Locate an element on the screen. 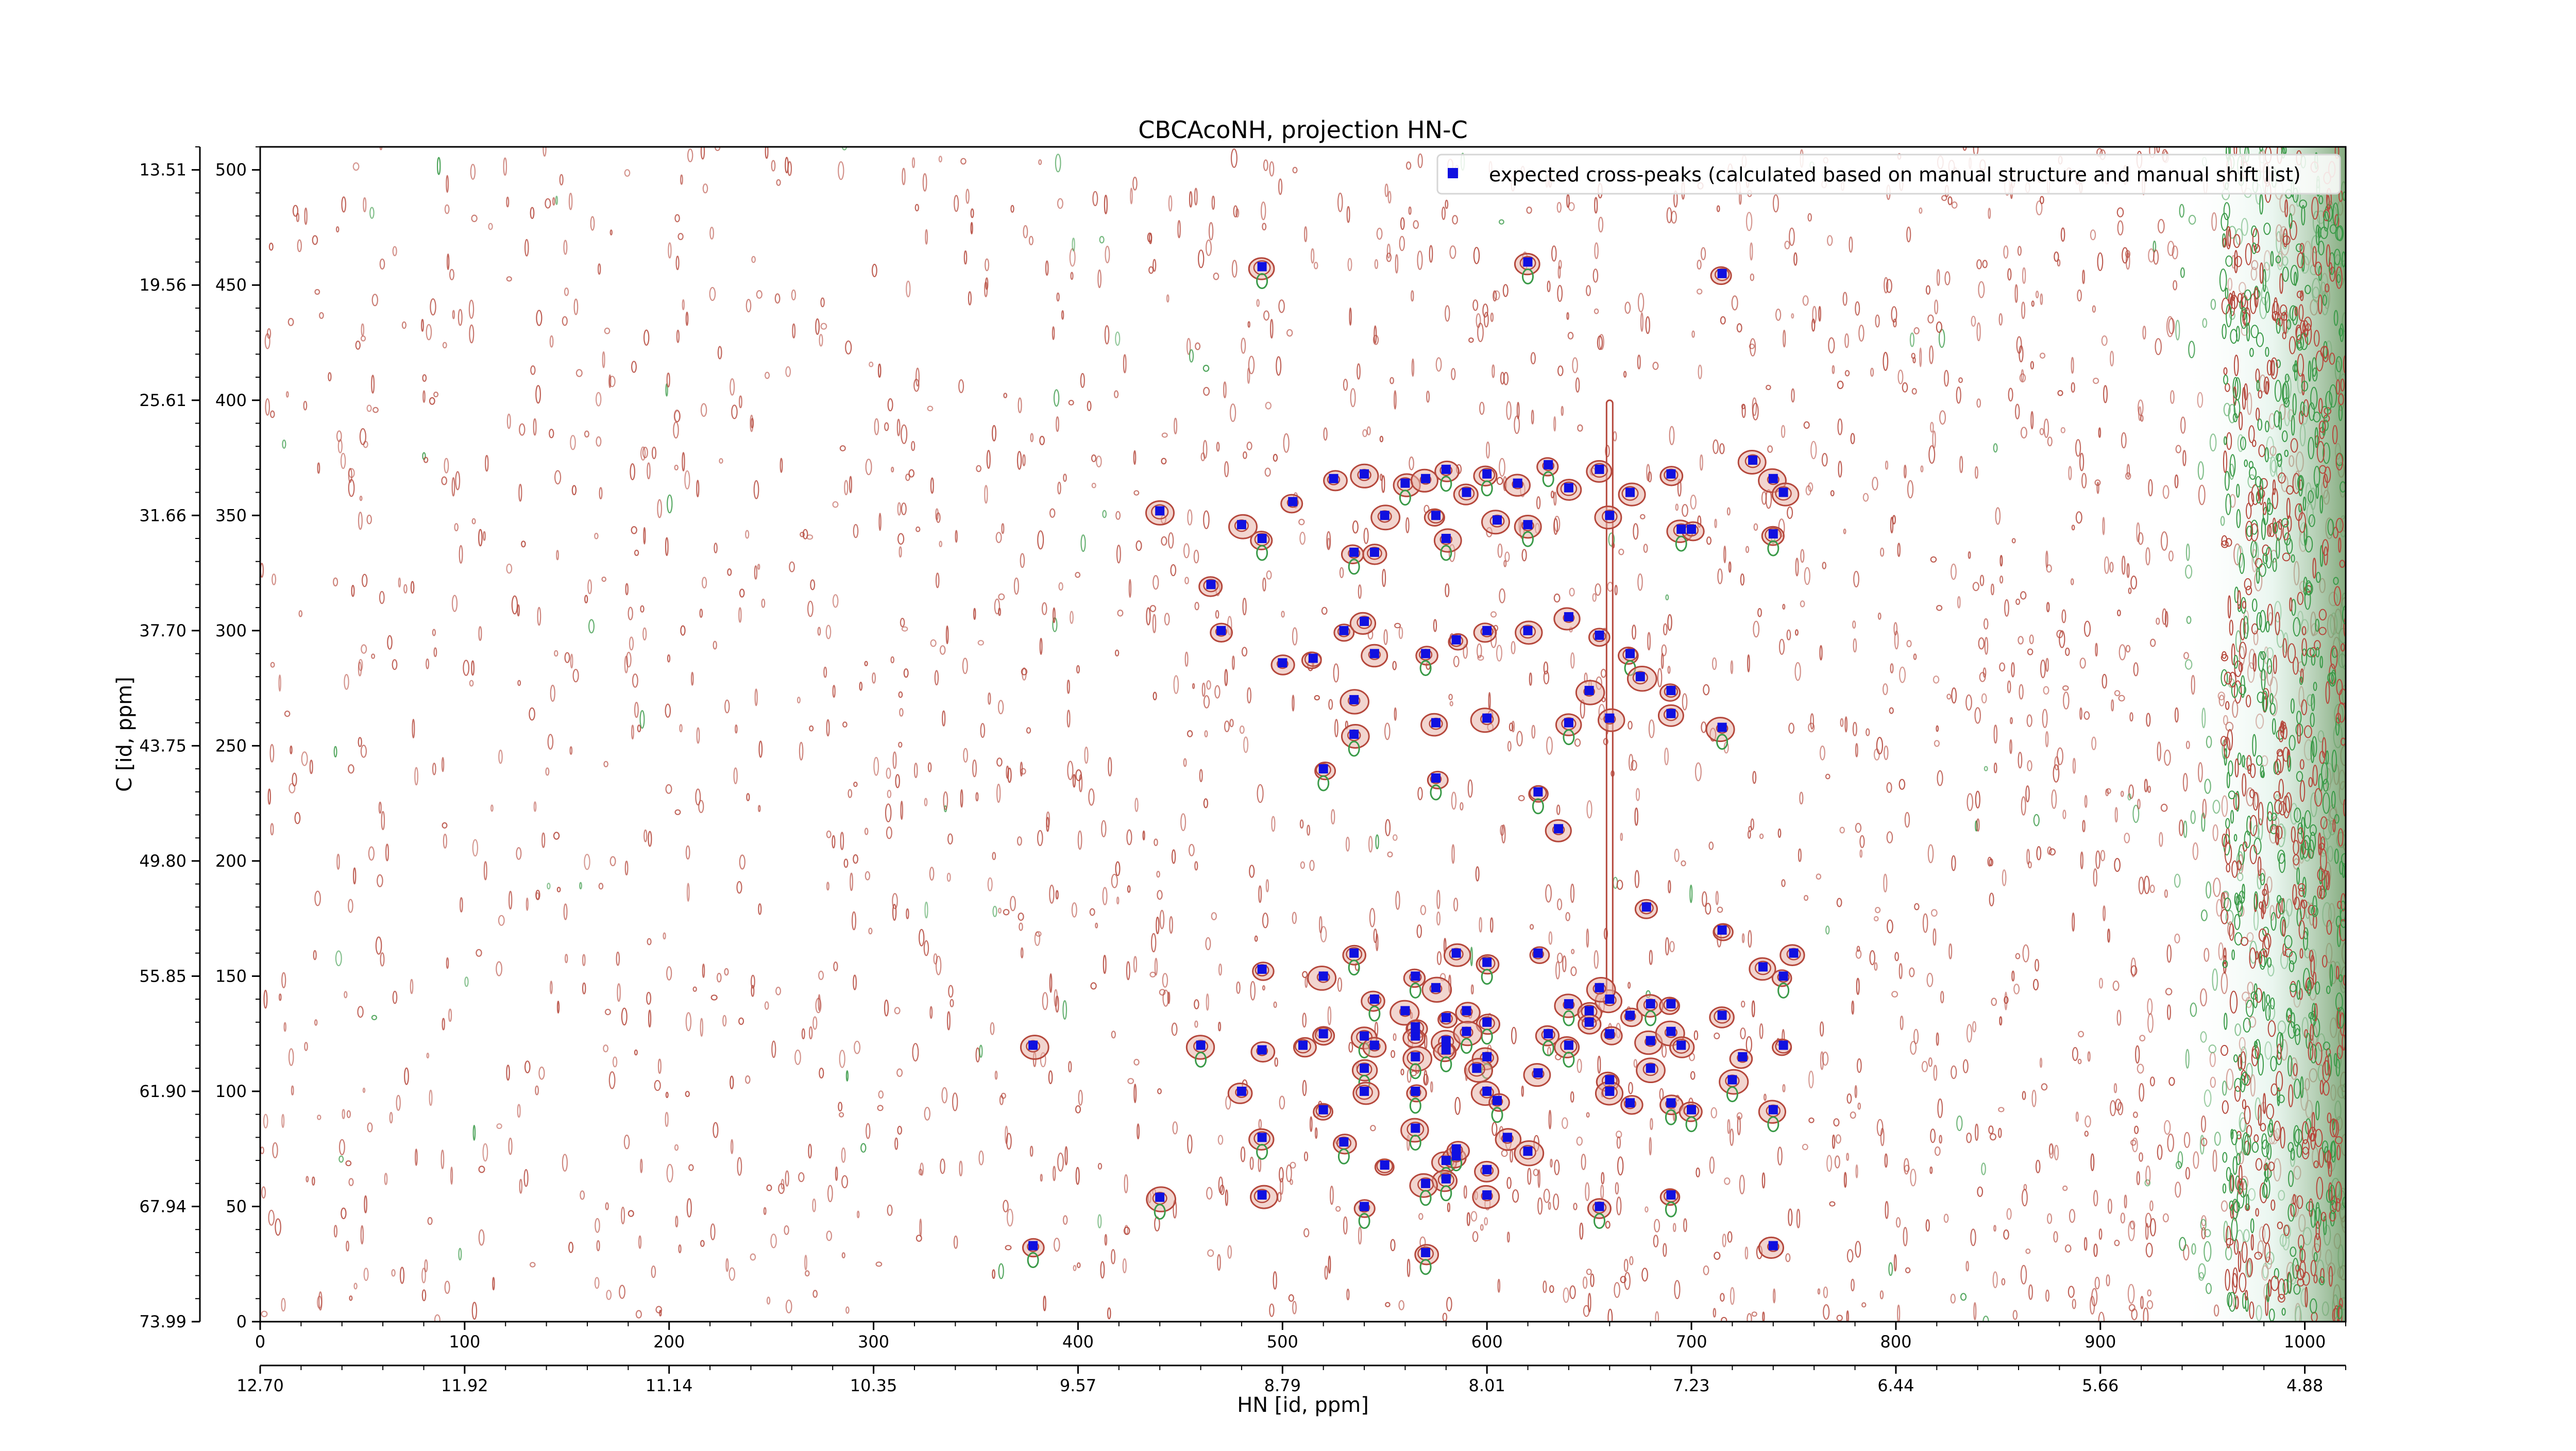 The image size is (2576, 1451). y-index-tick-label: 100 is located at coordinates (231, 1092).